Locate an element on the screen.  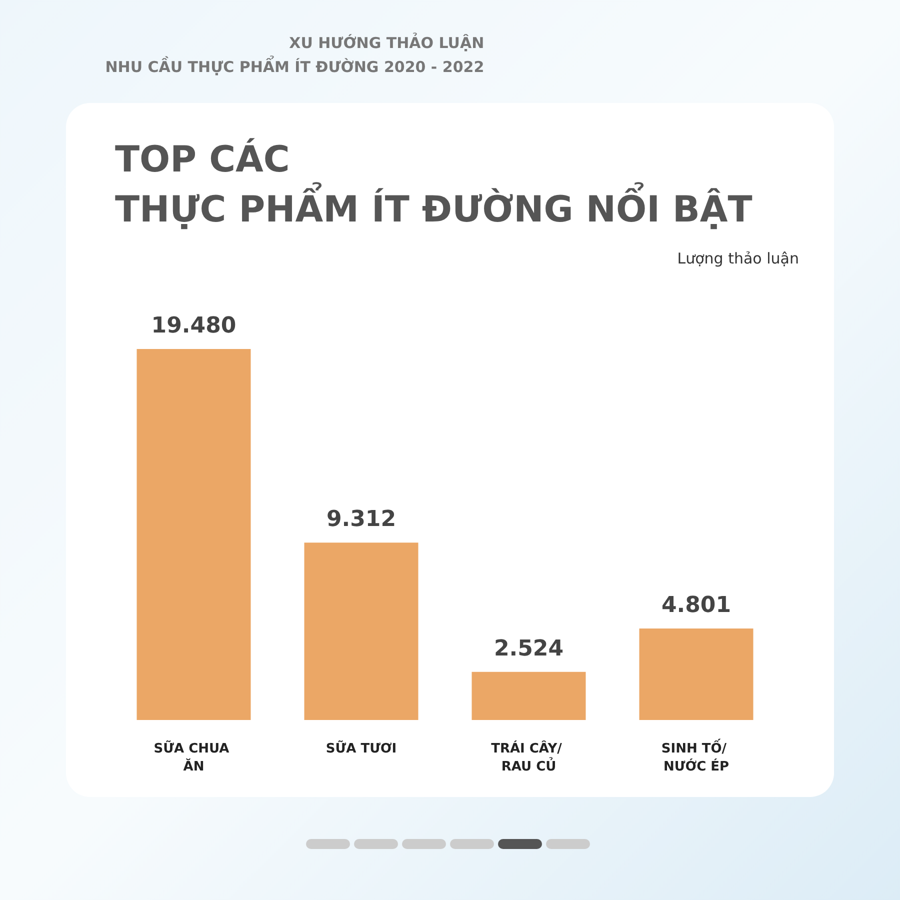
data-label: 9.312 is located at coordinates (361, 519).